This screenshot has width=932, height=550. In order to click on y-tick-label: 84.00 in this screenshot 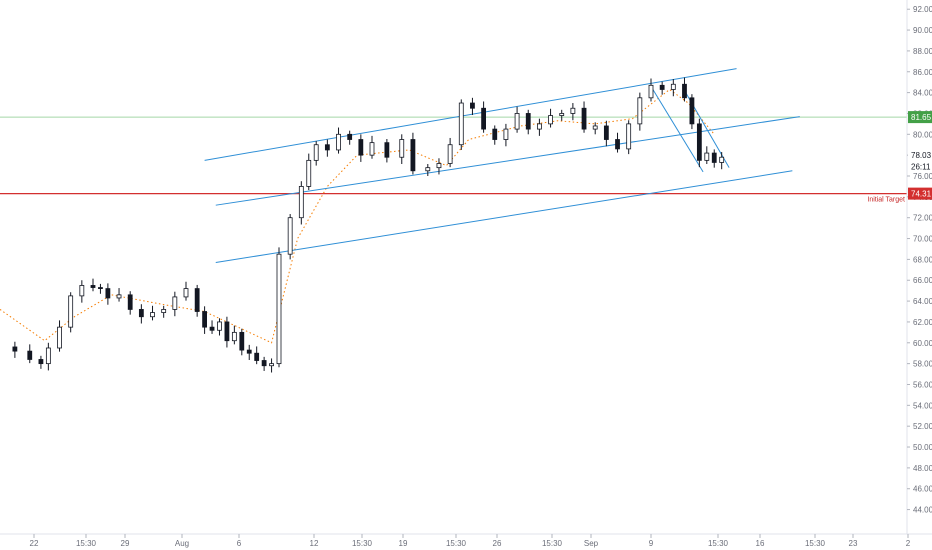, I will do `click(922, 93)`.